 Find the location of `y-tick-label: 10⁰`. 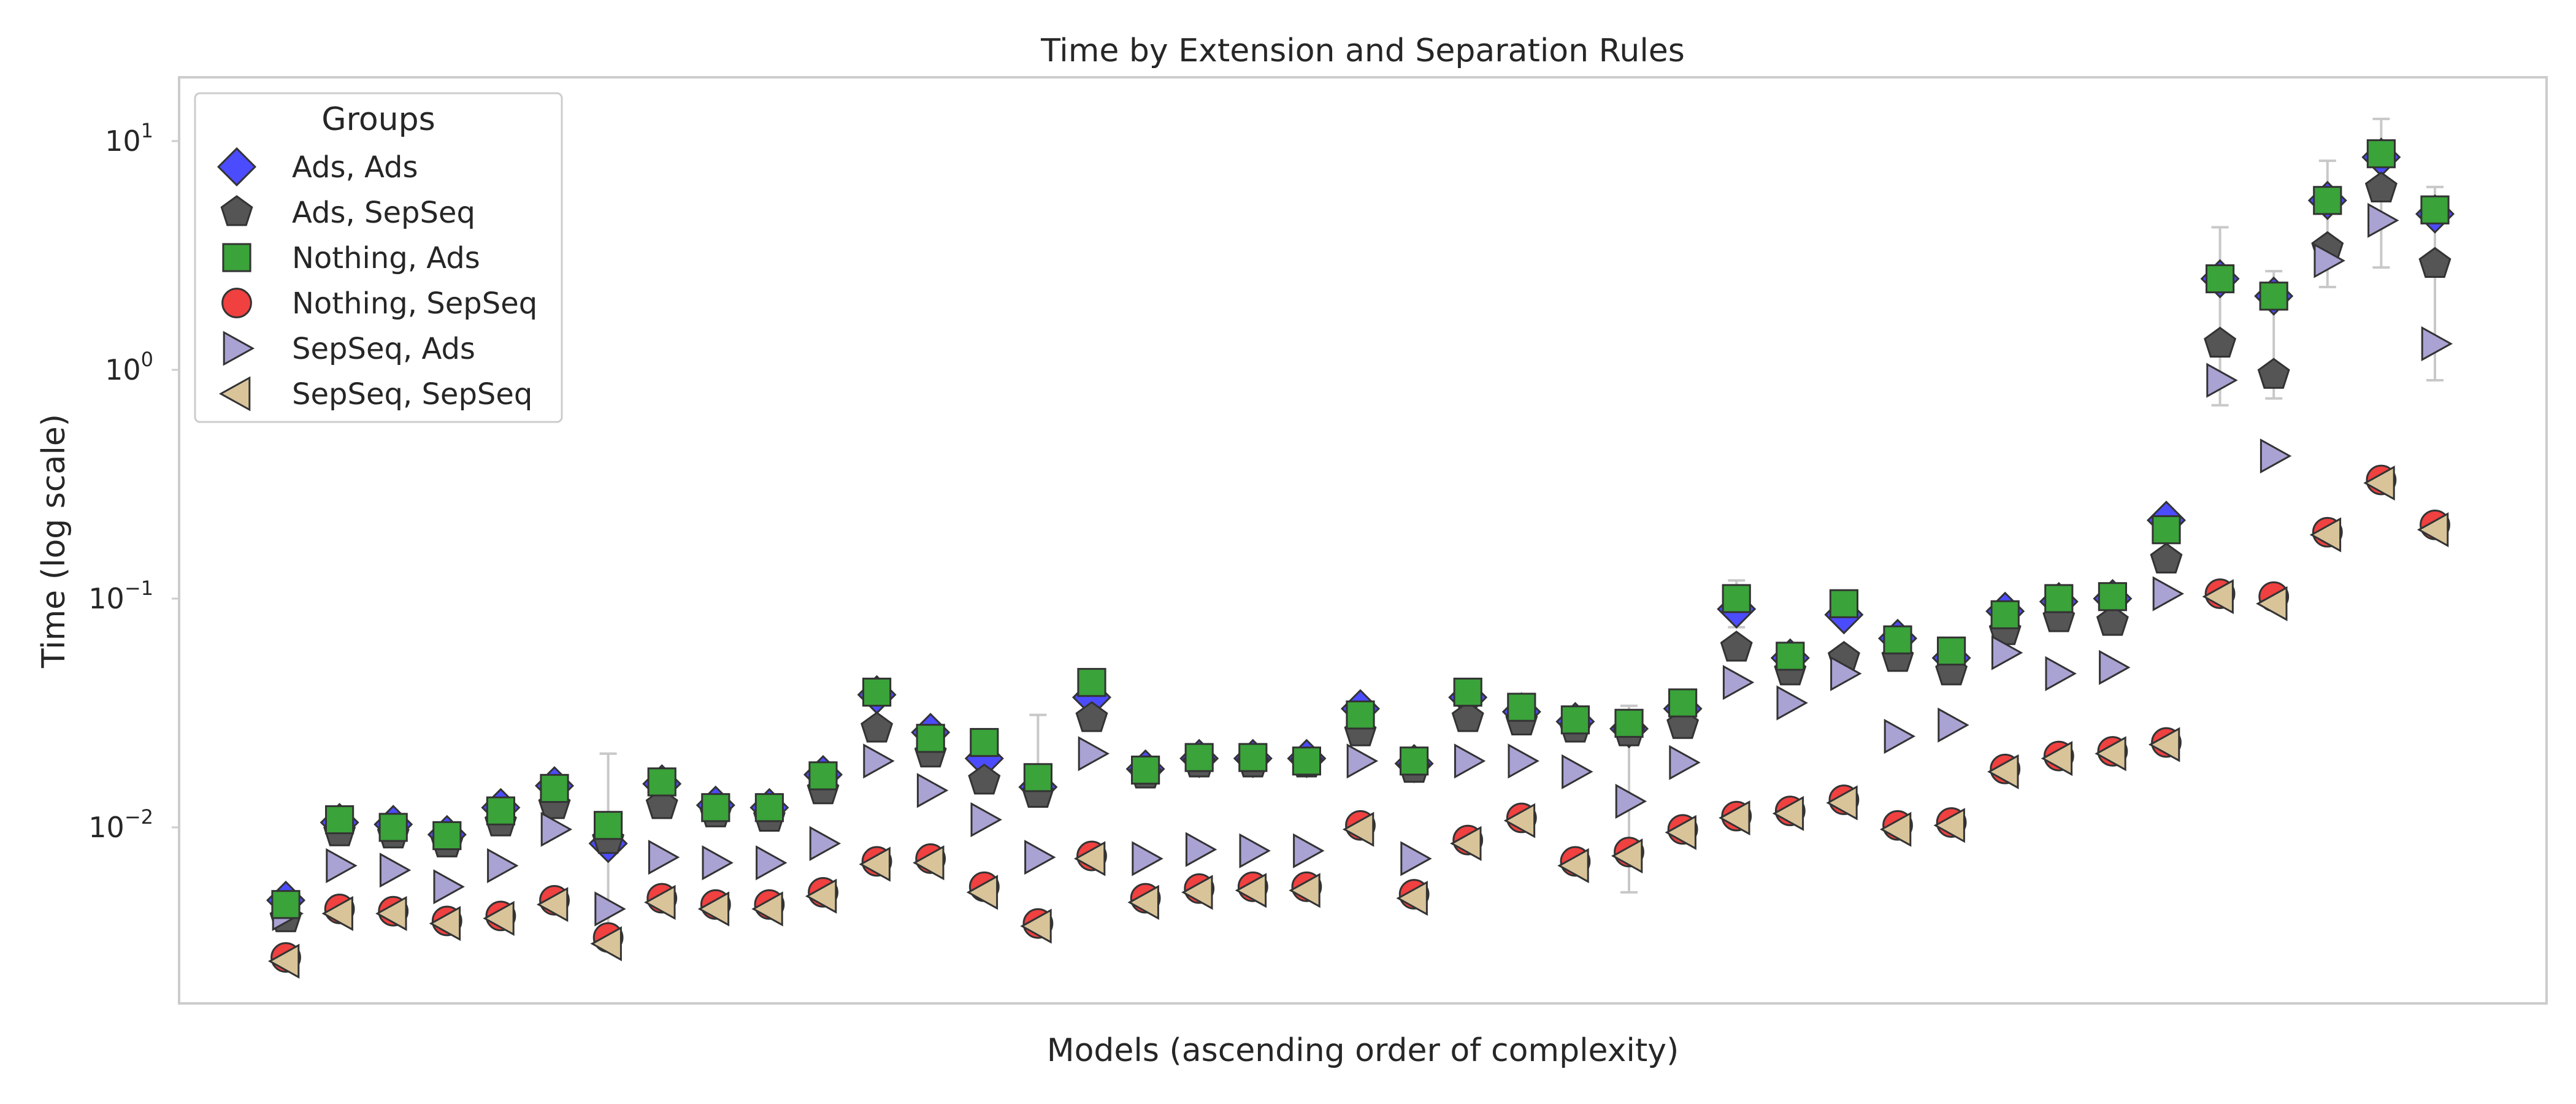

y-tick-label: 10⁰ is located at coordinates (129, 367).